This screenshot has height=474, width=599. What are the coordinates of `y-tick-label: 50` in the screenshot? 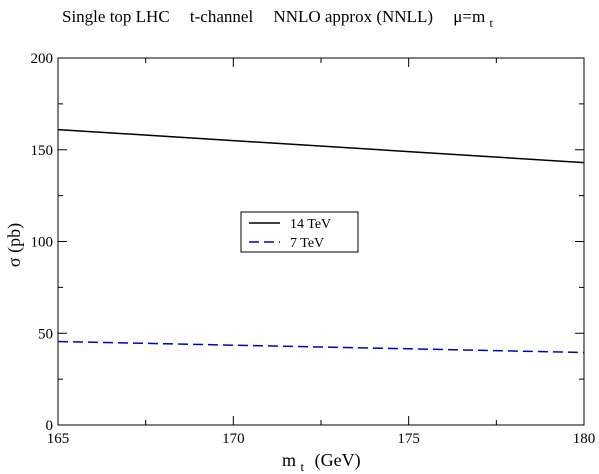 It's located at (45, 334).